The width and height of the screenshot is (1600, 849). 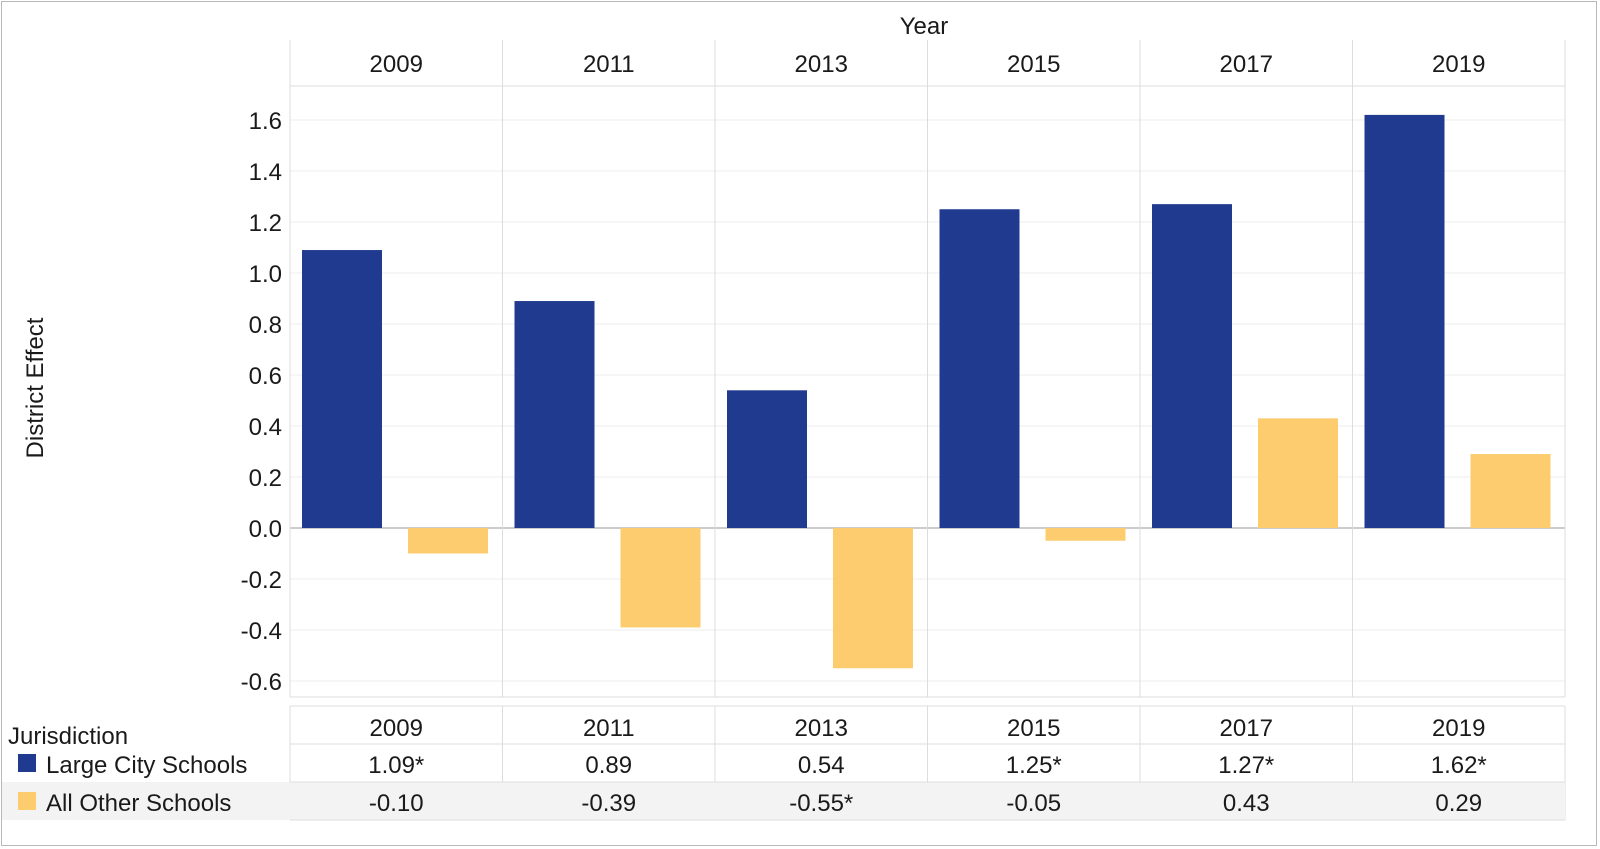 What do you see at coordinates (265, 172) in the screenshot?
I see `y-tick-label: 1.4` at bounding box center [265, 172].